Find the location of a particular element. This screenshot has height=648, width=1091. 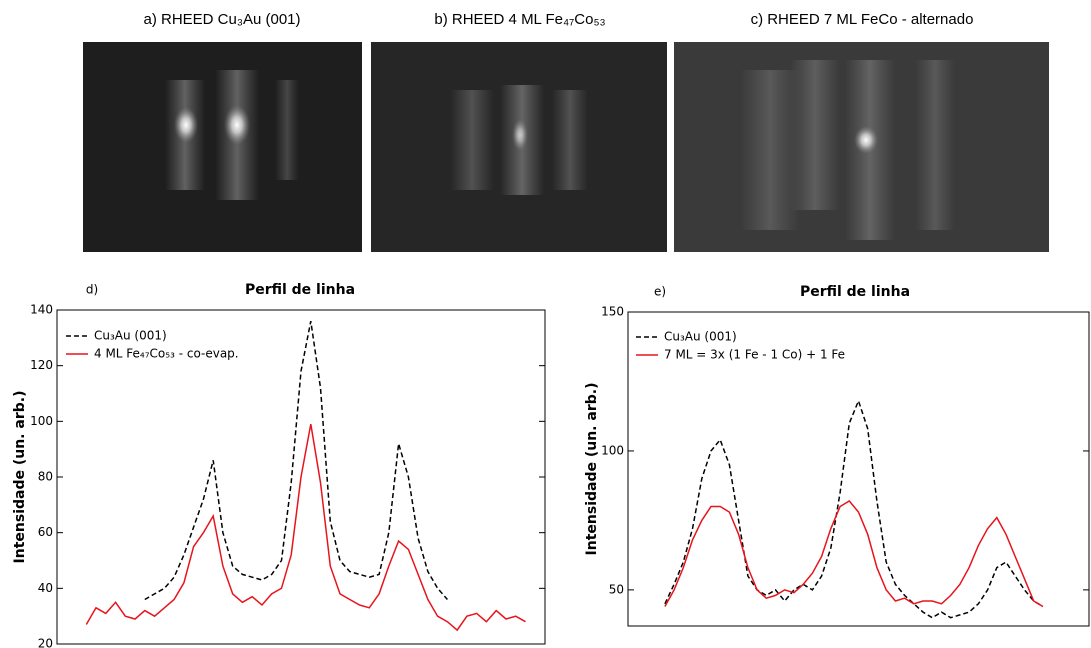

panel-label: d) is located at coordinates (92, 290).